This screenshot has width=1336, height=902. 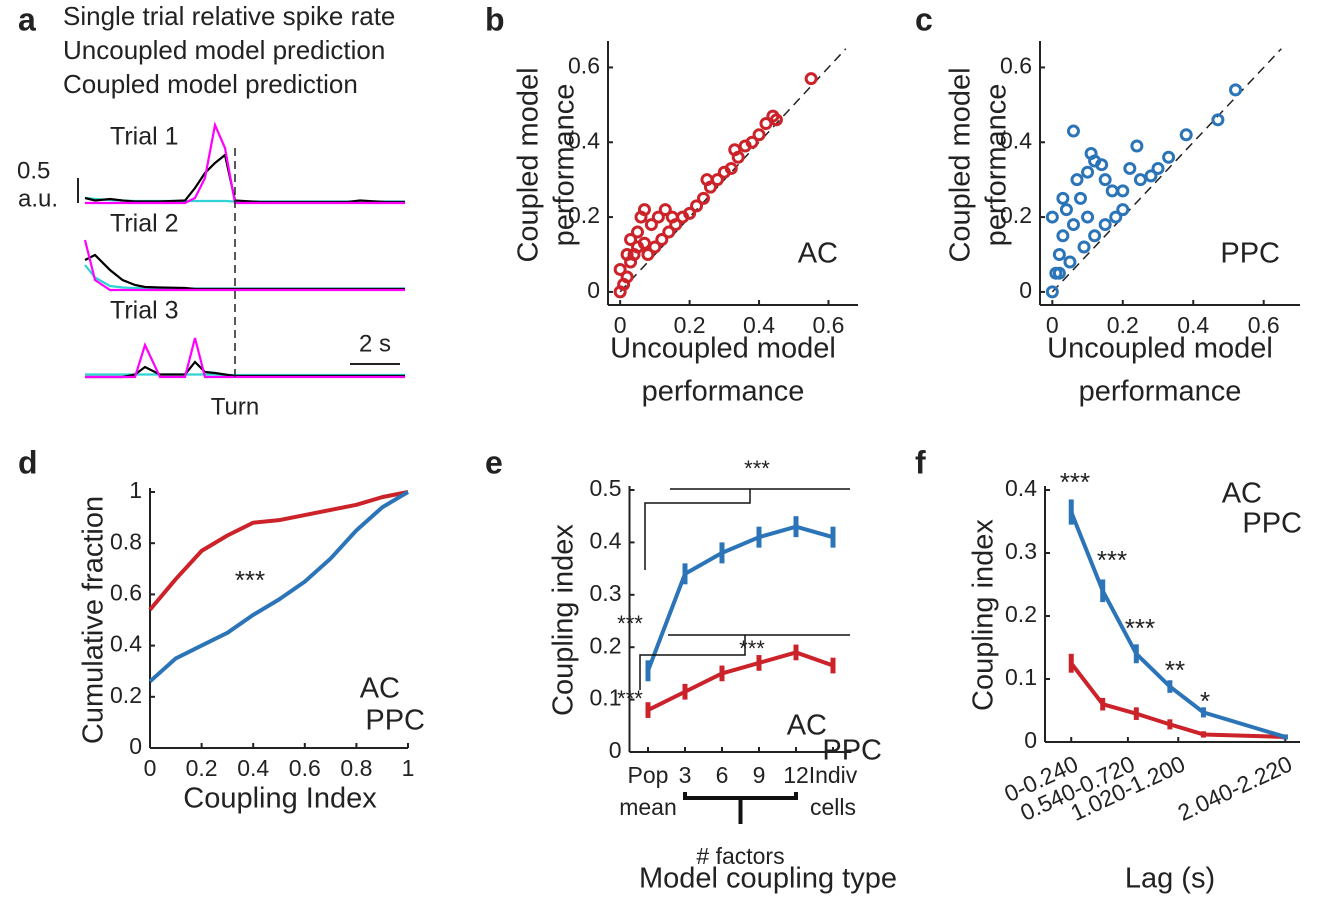 What do you see at coordinates (28, 462) in the screenshot?
I see `panel-letter: d` at bounding box center [28, 462].